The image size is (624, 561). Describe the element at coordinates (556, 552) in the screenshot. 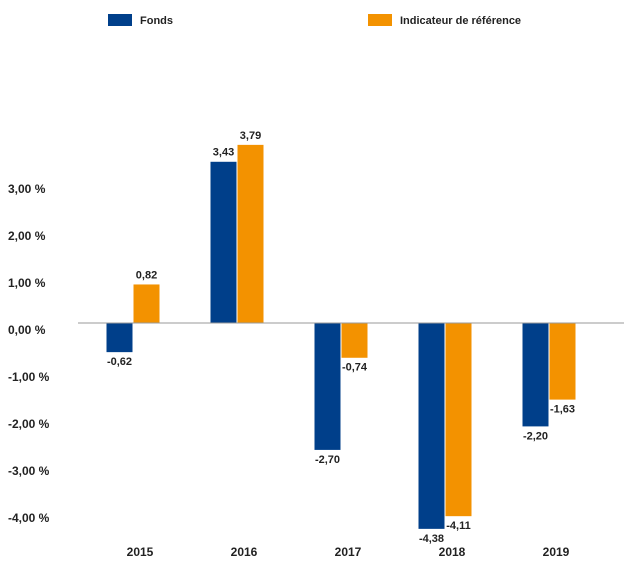

I see `x-tick-label: 2019` at that location.